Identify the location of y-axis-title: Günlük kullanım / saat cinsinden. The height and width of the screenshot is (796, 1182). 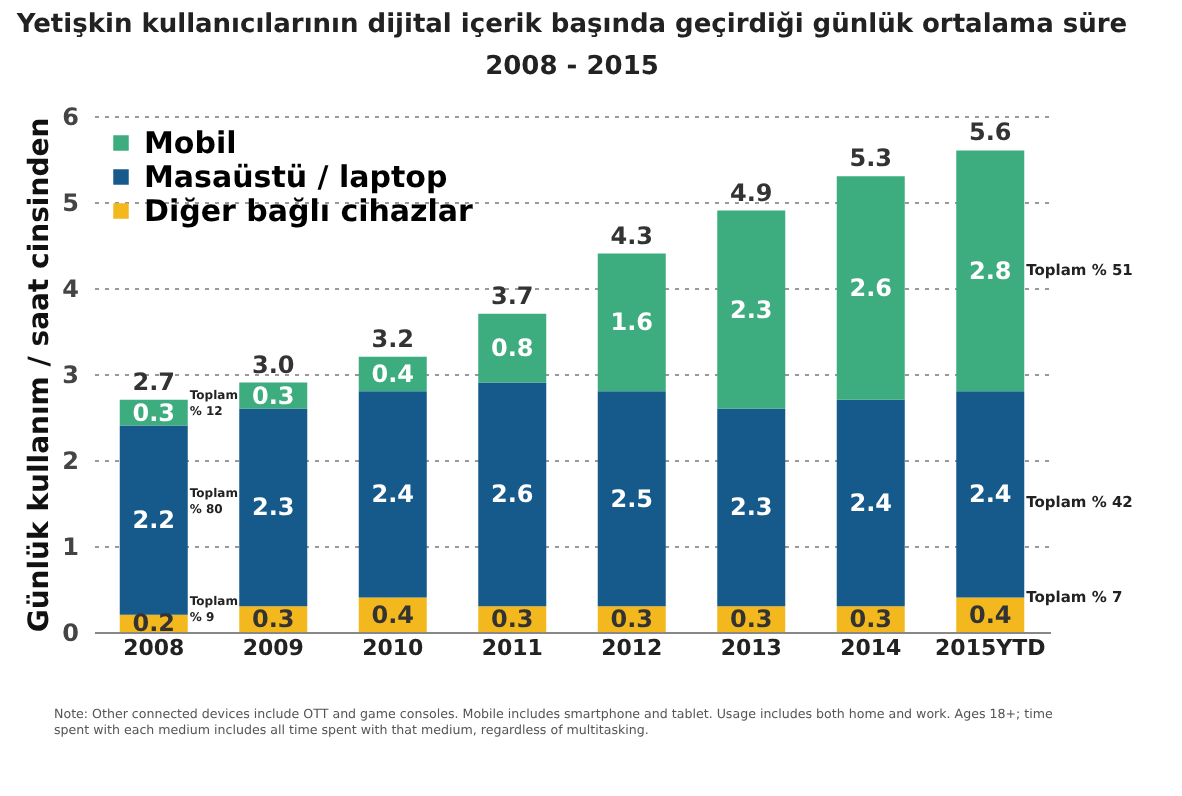
(40, 375).